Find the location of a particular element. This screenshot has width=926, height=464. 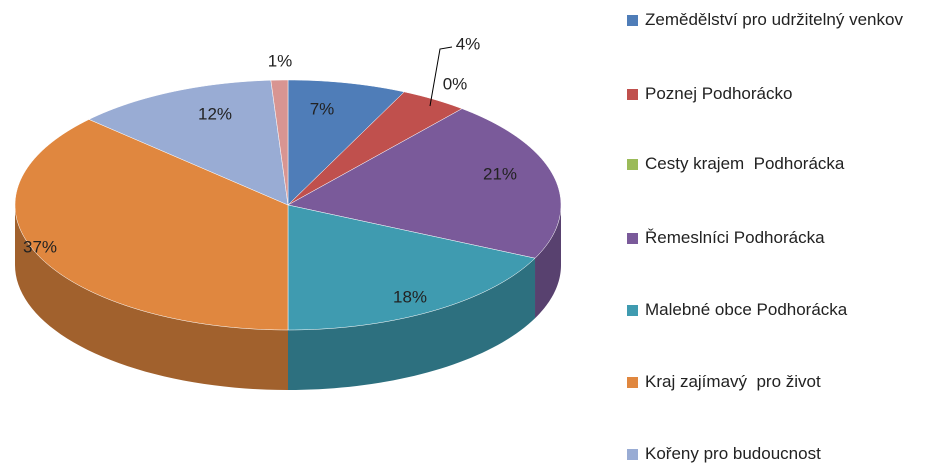

legend-item: Kořeny pro budoucnost is located at coordinates (772, 453).